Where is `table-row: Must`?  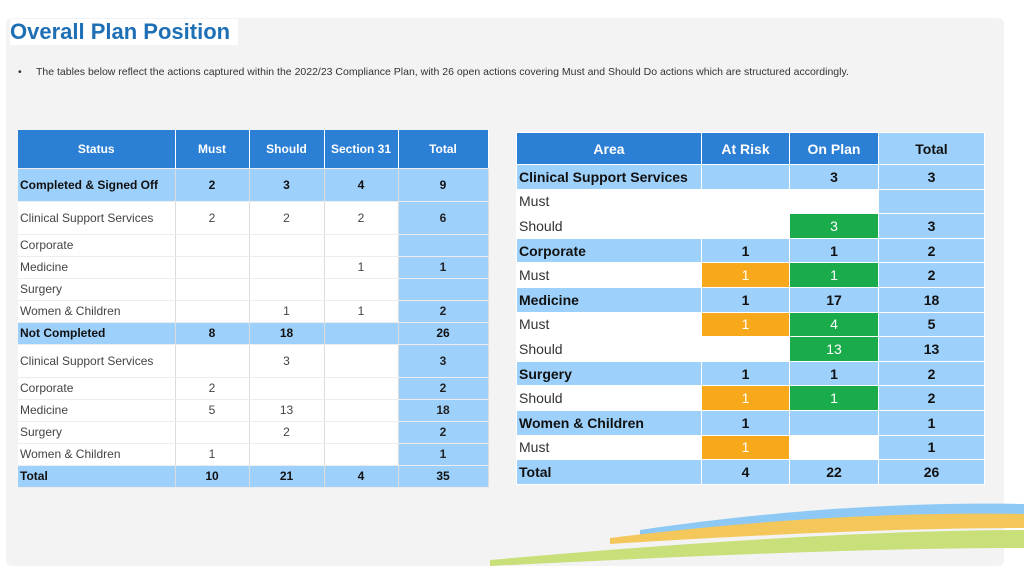 table-row: Must is located at coordinates (750, 201).